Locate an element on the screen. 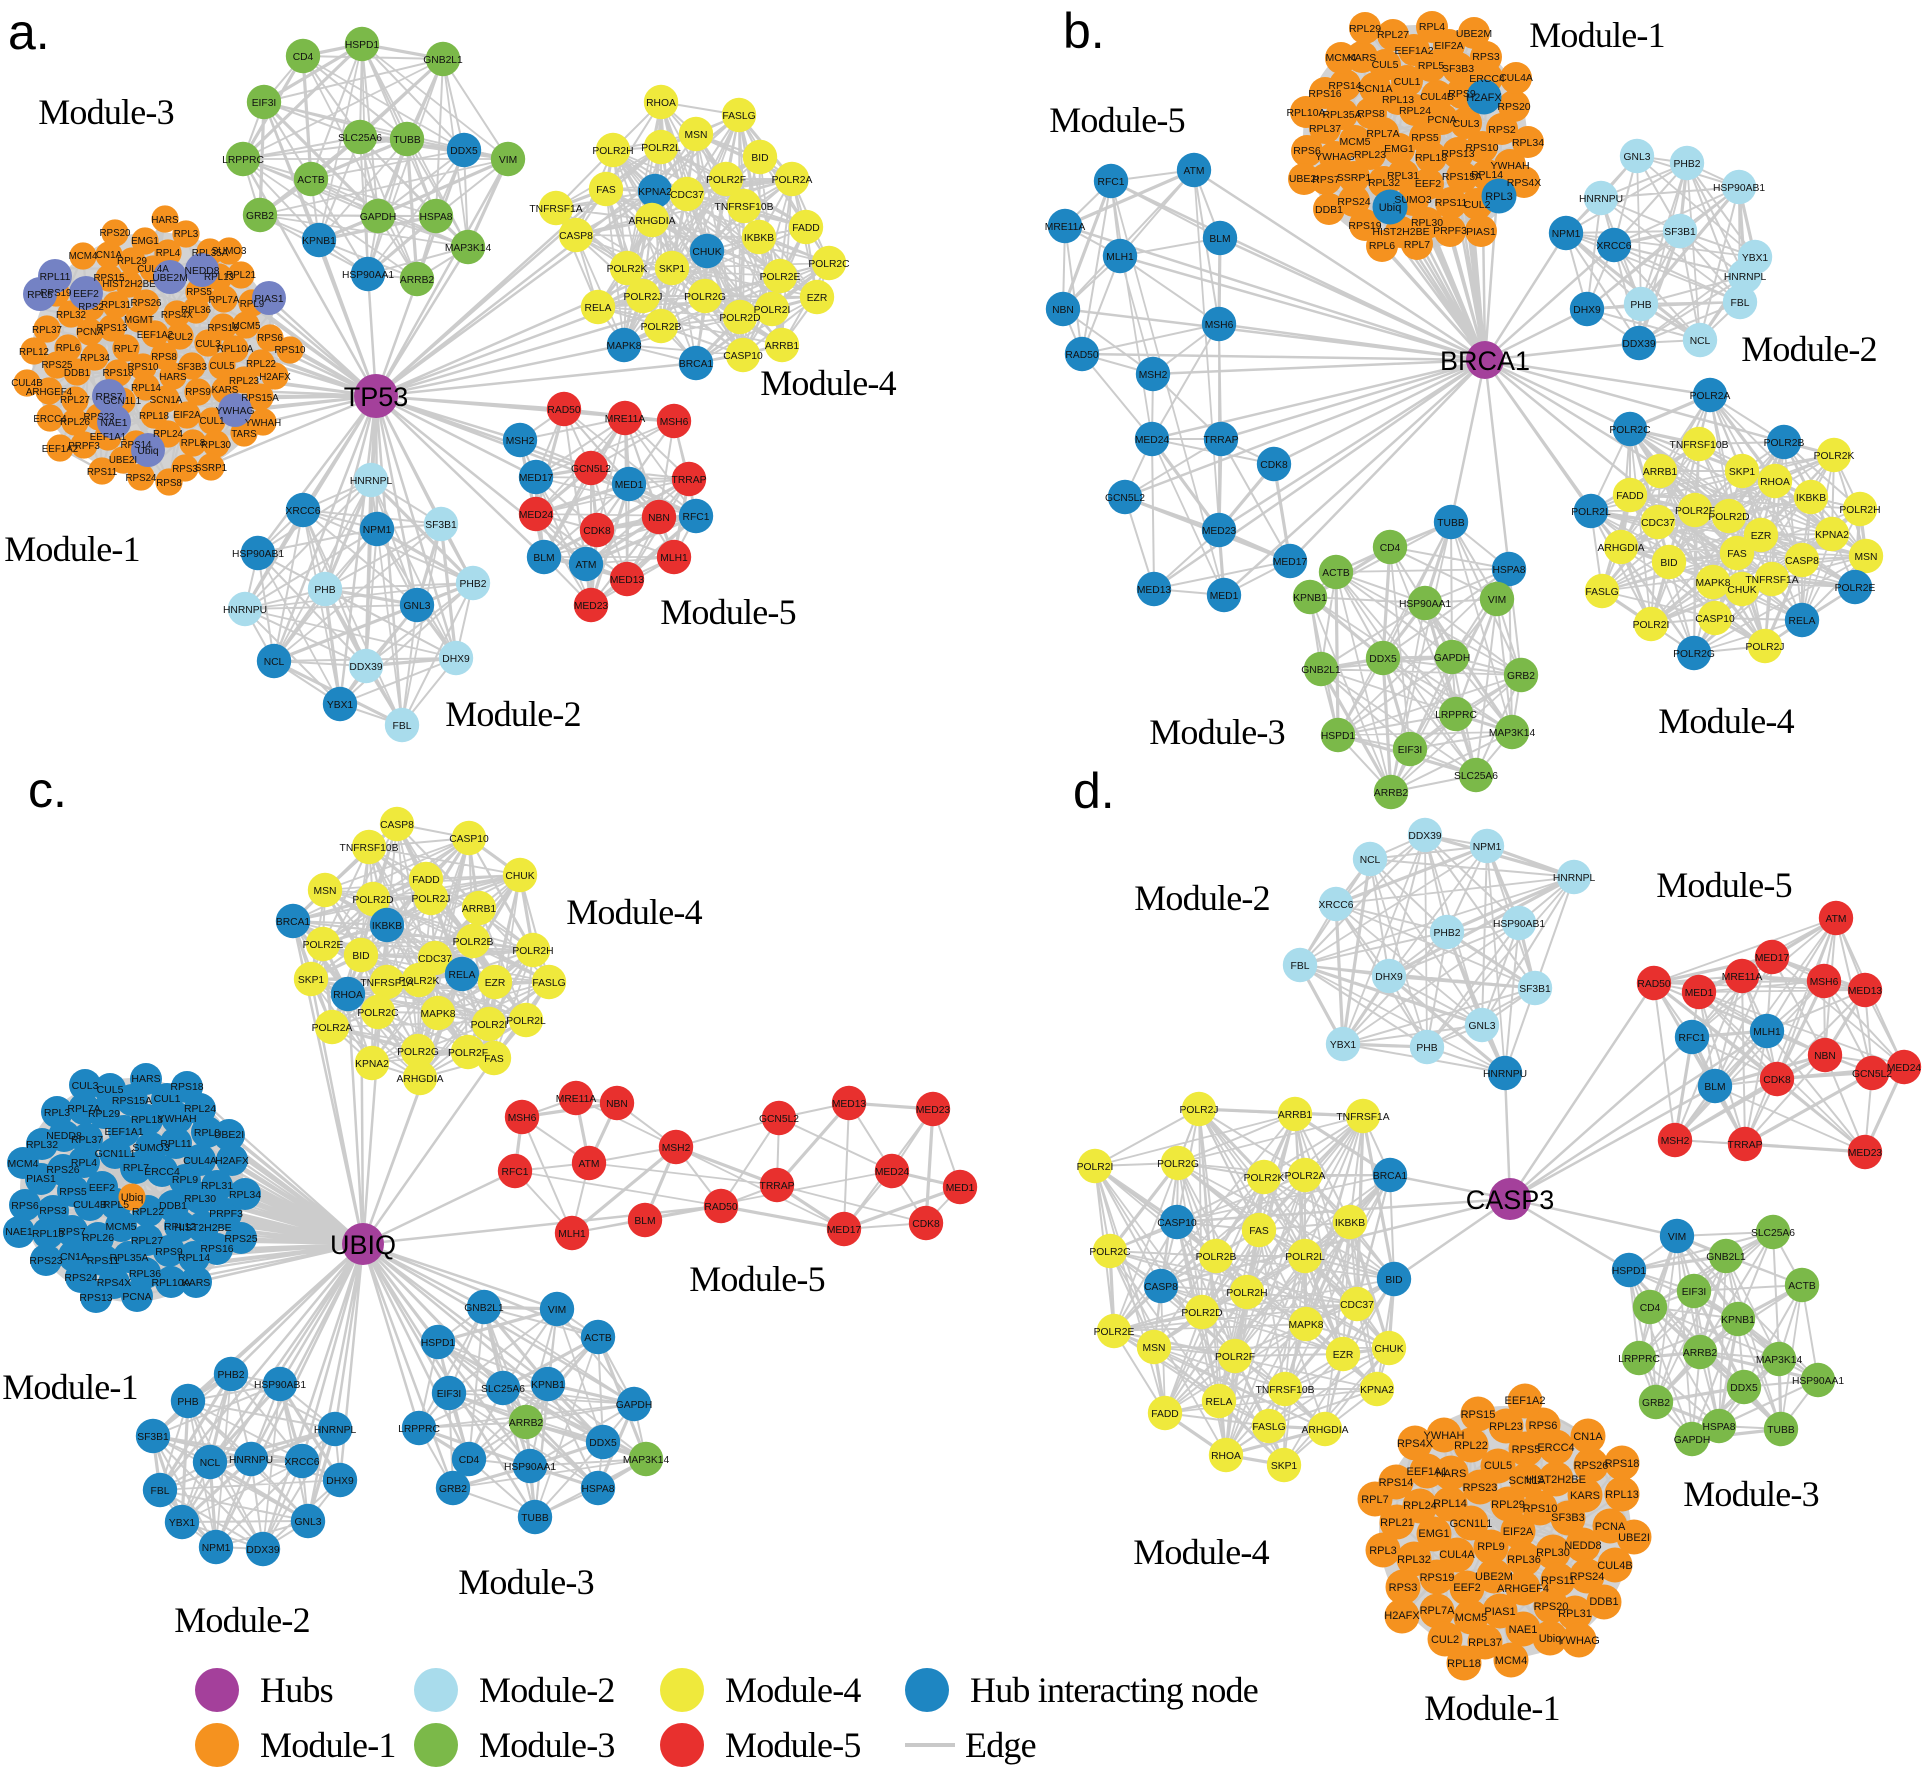  svg-text: RPL32 is located at coordinates (1414, 1560).